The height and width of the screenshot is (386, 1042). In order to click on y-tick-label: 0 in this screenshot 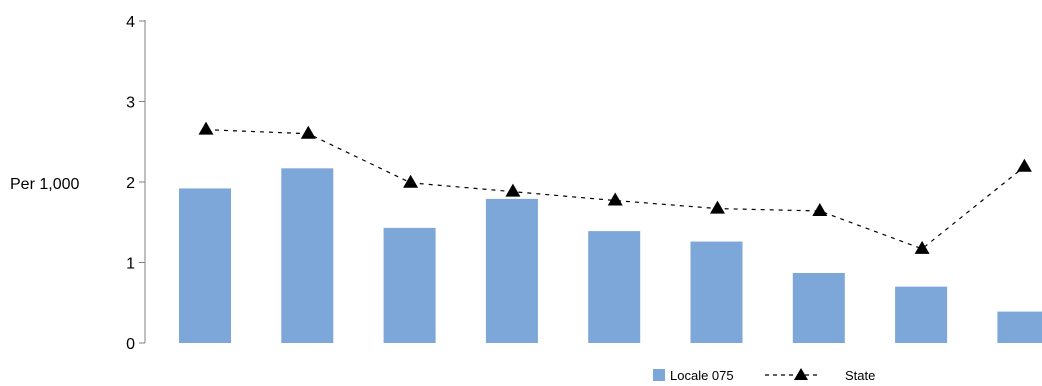, I will do `click(130, 344)`.